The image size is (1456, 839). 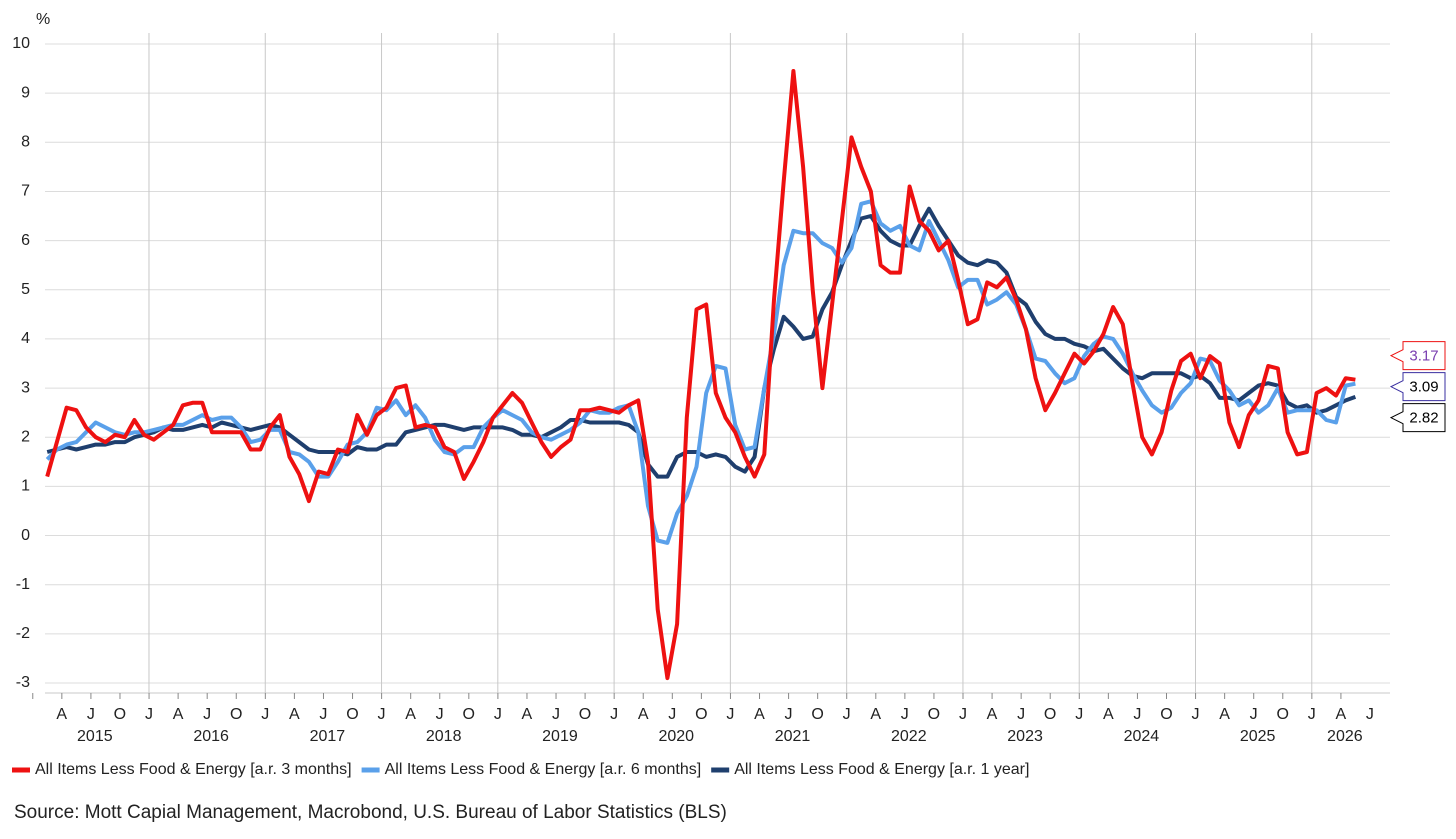 What do you see at coordinates (25, 338) in the screenshot?
I see `y-tick-label: 4` at bounding box center [25, 338].